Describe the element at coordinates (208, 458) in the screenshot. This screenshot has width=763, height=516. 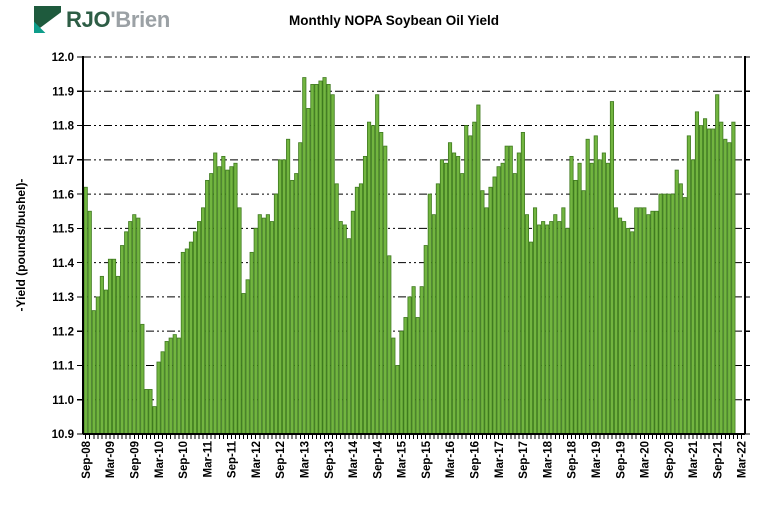
I see `x-tick-label: Mar-11` at that location.